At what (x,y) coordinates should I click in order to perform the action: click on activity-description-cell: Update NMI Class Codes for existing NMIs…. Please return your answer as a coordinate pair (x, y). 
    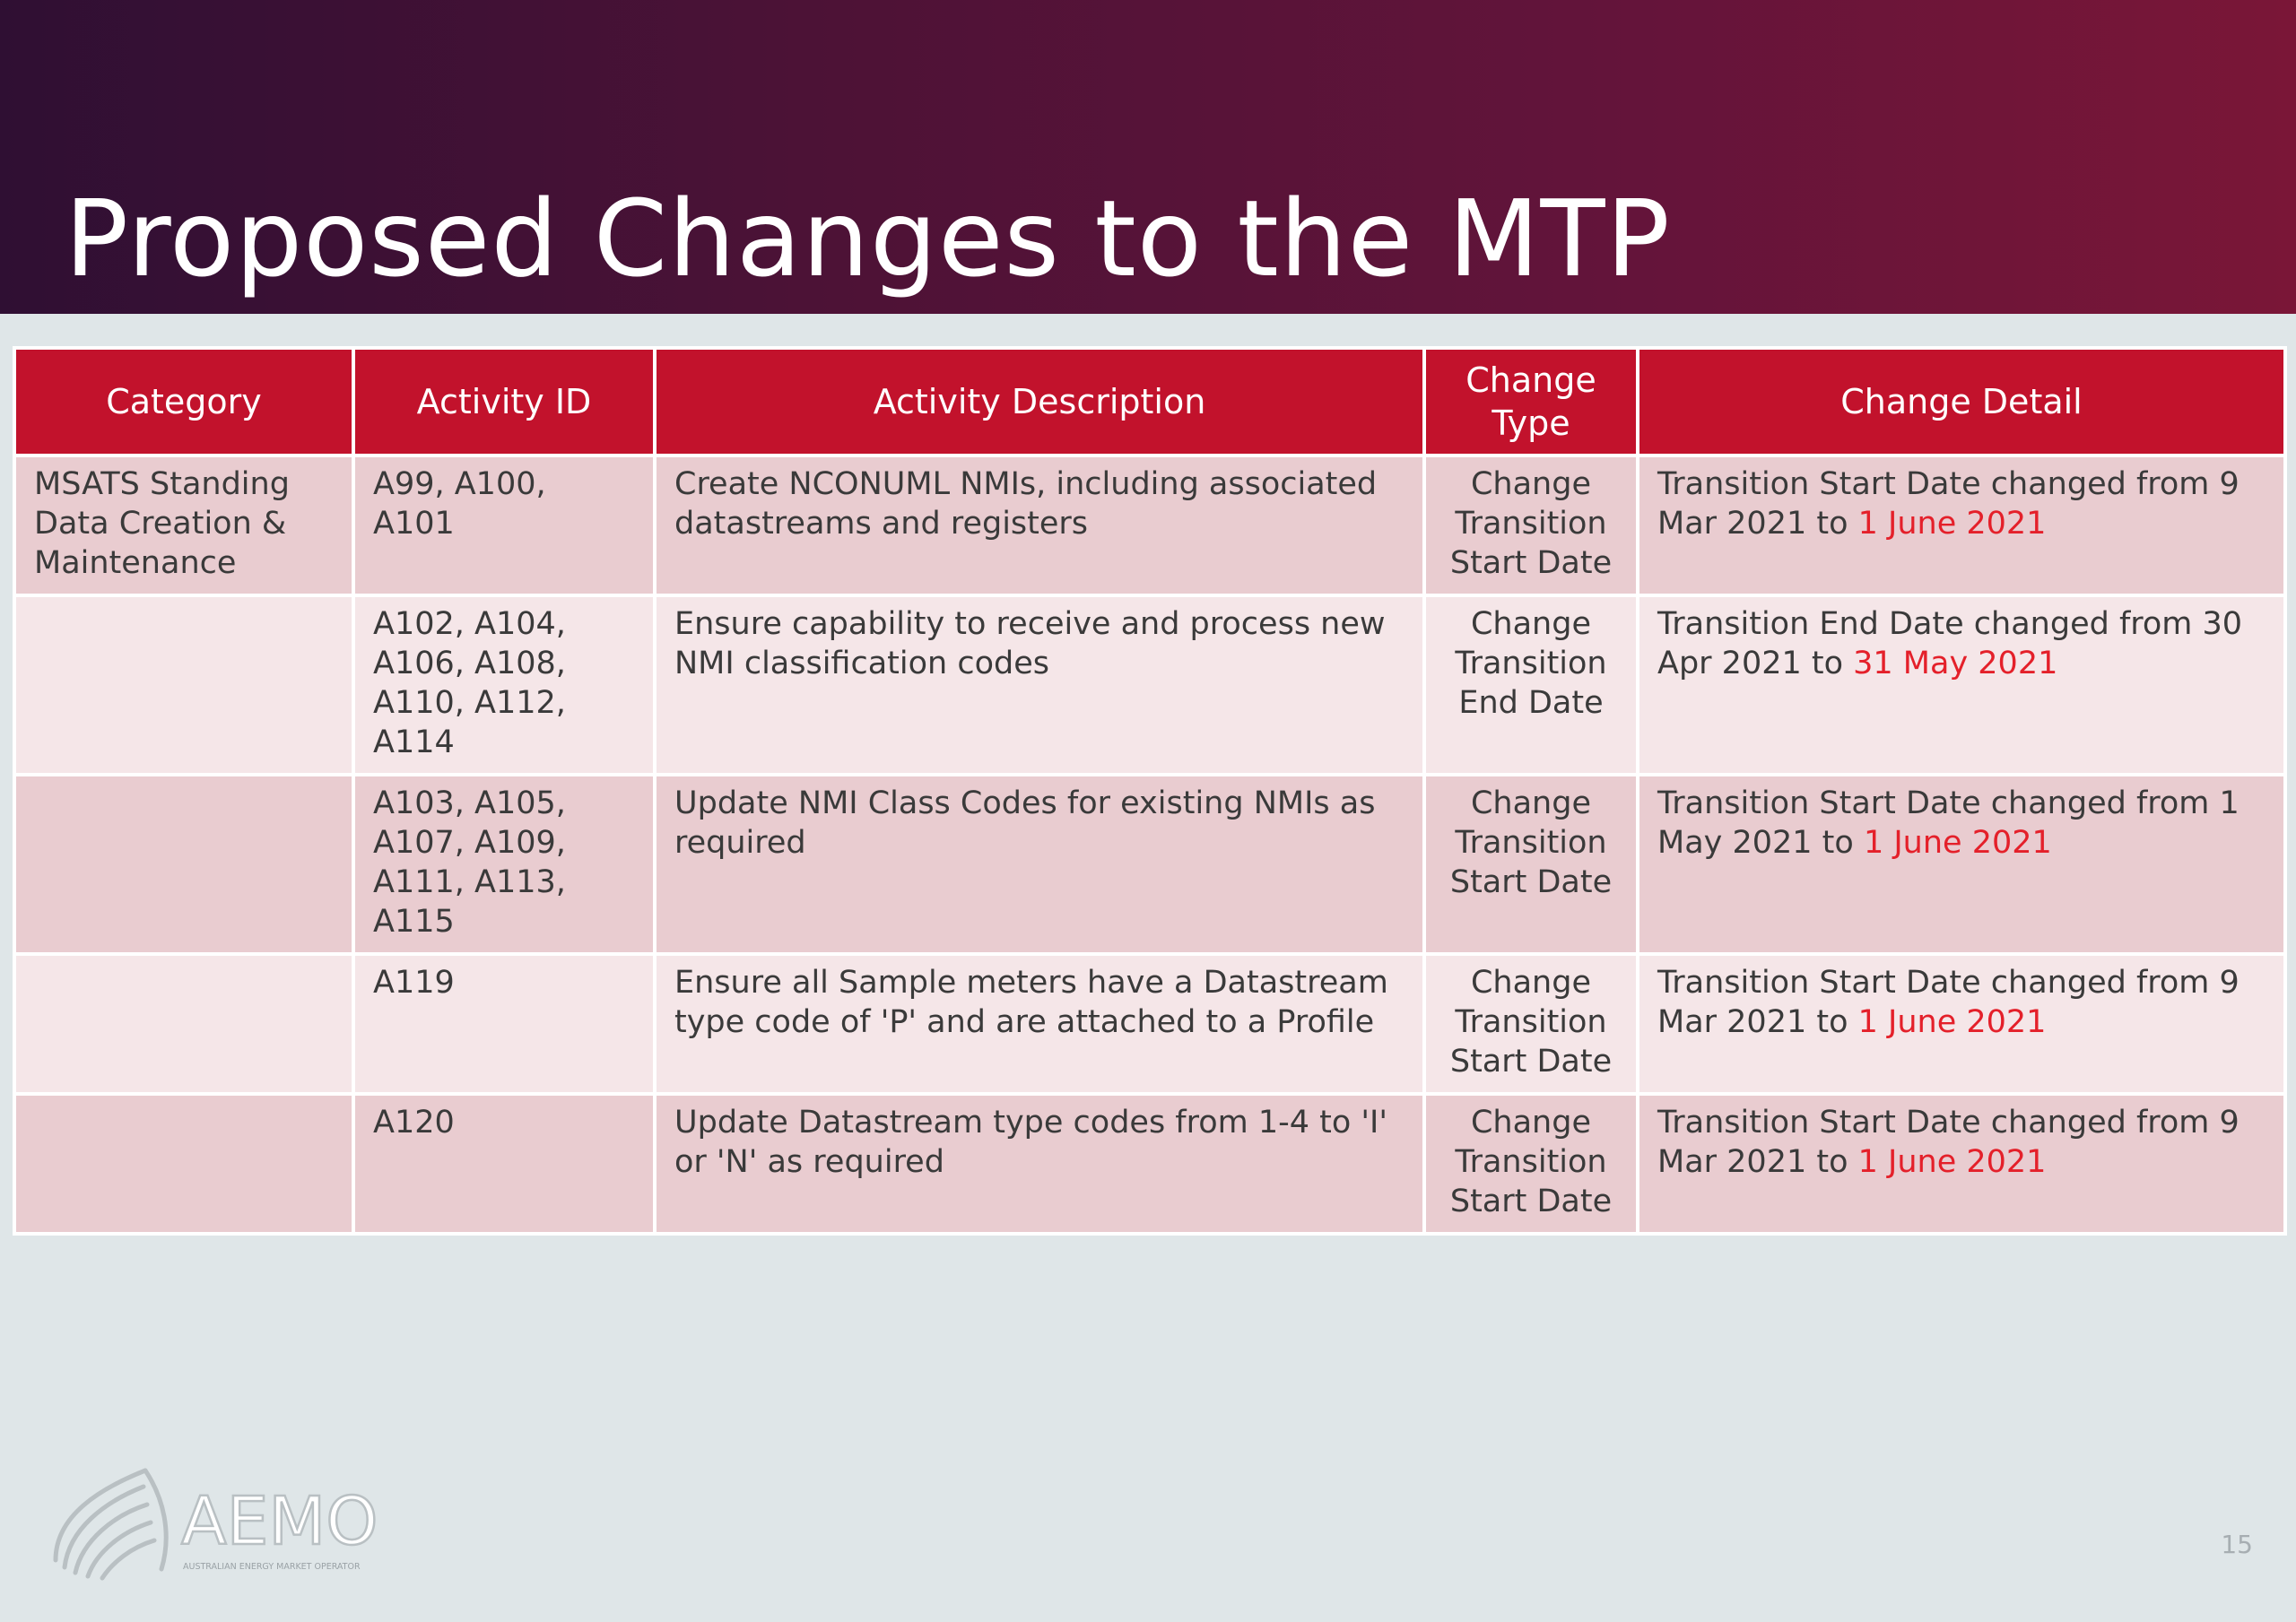
    Looking at the image, I should click on (1039, 864).